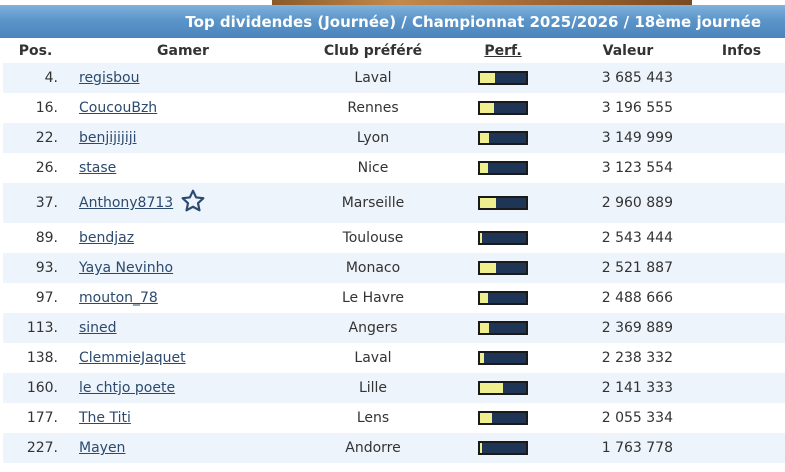 Image resolution: width=785 pixels, height=472 pixels. I want to click on gamer-link: mouton_78, so click(118, 298).